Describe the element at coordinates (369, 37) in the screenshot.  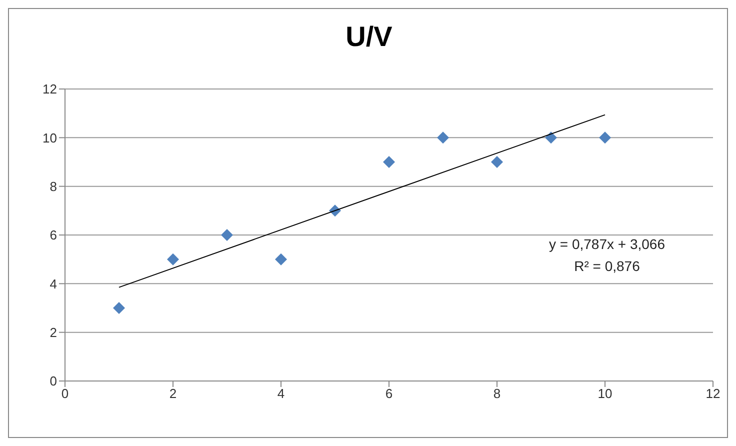
I see `chart-title: U/V` at that location.